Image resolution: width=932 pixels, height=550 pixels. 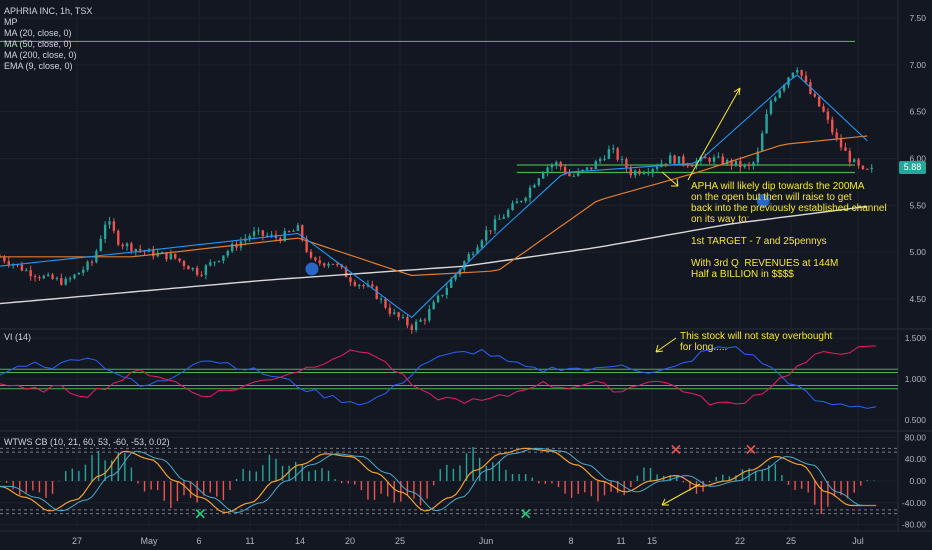 What do you see at coordinates (917, 299) in the screenshot?
I see `y-tick-label: 4.50` at bounding box center [917, 299].